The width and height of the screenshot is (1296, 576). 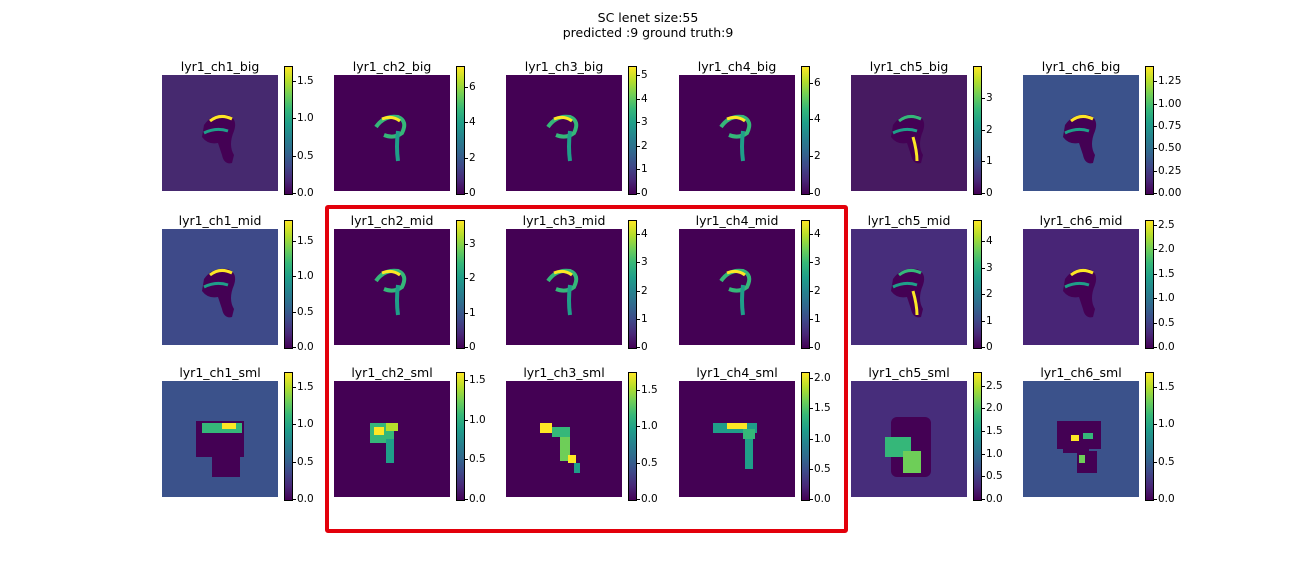 I want to click on panel-title: lyr1_ch2_mid, so click(x=392, y=220).